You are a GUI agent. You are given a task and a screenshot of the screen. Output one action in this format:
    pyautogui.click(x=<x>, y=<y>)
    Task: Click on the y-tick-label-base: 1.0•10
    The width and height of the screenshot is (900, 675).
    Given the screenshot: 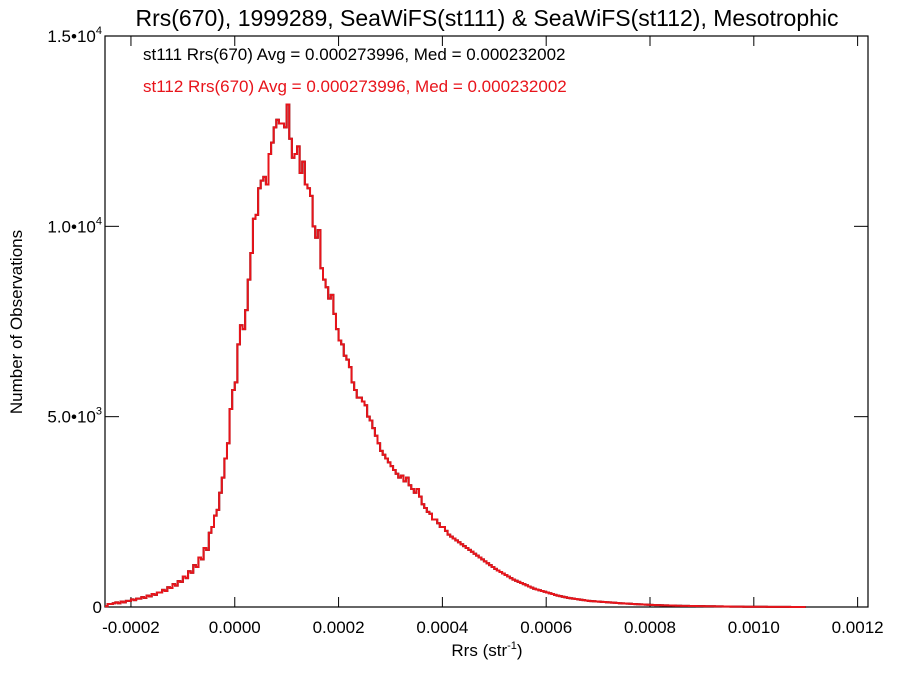 What is the action you would take?
    pyautogui.click(x=71, y=226)
    